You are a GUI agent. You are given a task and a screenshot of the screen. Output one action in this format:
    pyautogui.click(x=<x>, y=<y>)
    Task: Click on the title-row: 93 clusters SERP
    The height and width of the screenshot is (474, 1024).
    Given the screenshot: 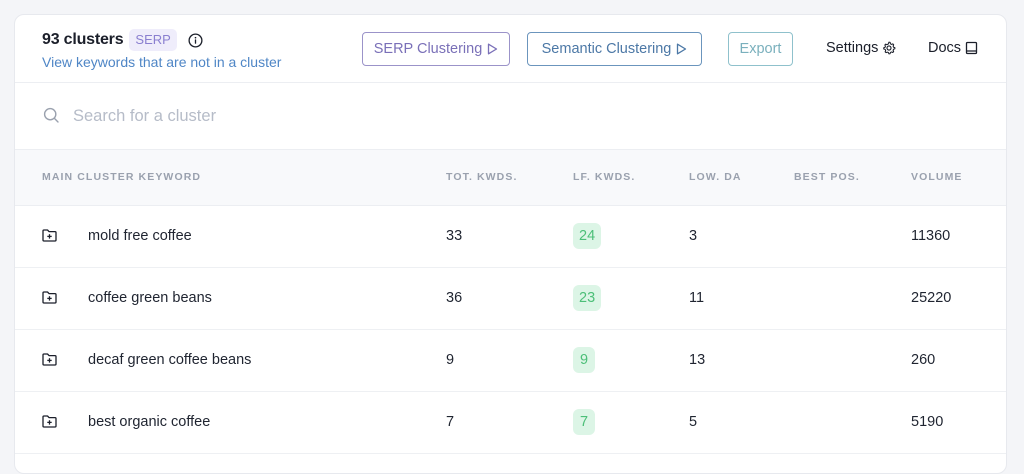 What is the action you would take?
    pyautogui.click(x=122, y=40)
    